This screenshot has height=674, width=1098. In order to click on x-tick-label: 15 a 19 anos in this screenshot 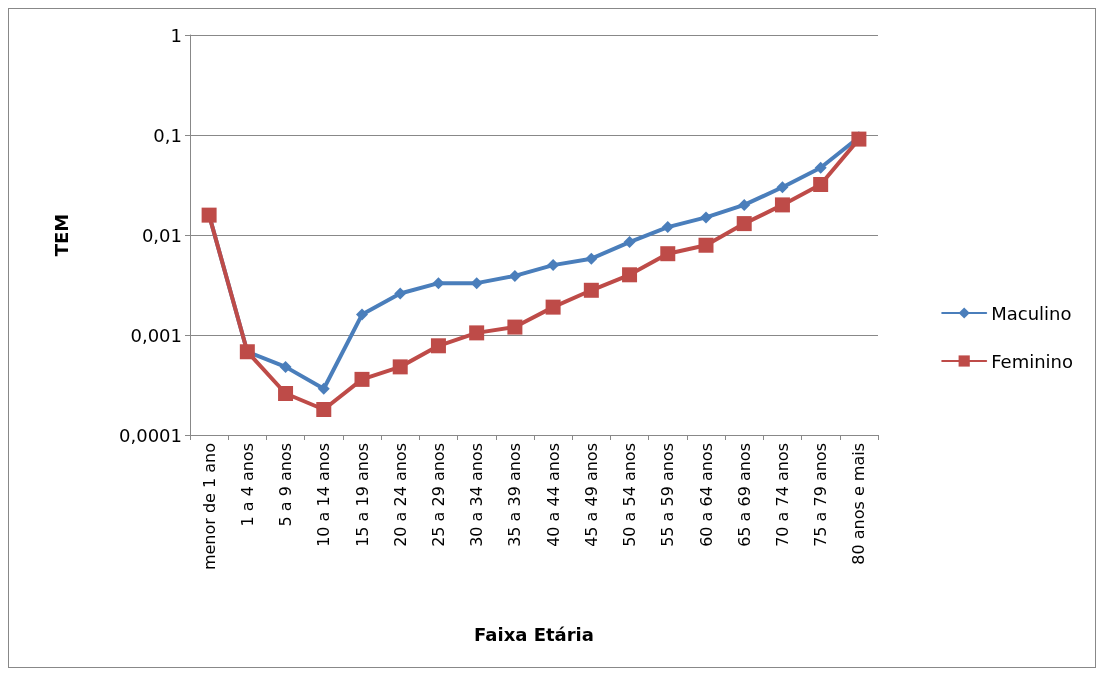, I will do `click(362, 495)`.